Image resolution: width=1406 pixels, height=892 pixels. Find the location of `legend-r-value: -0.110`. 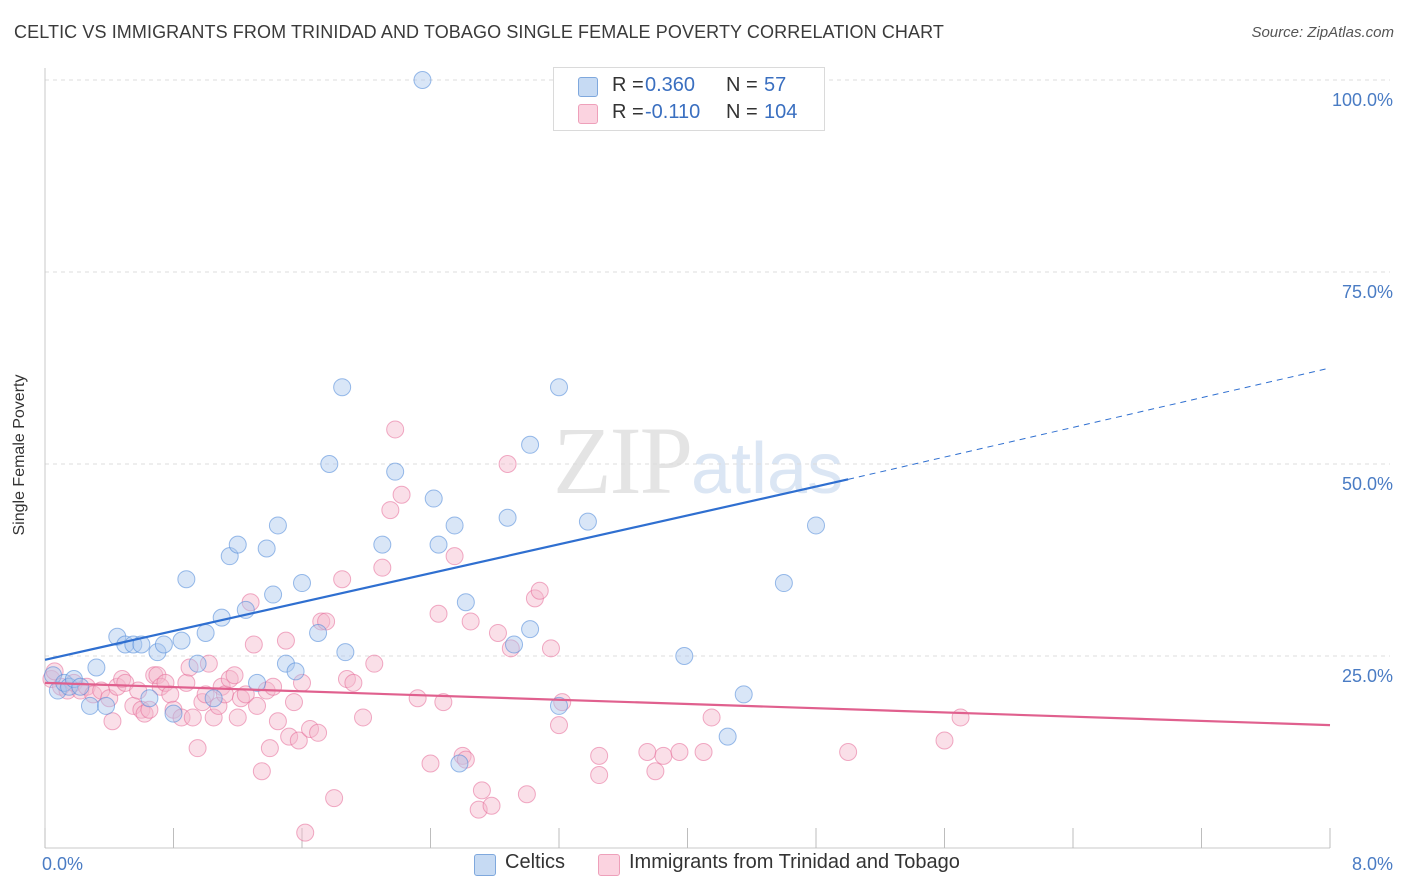

legend-r-value: -0.110 is located at coordinates (673, 112).